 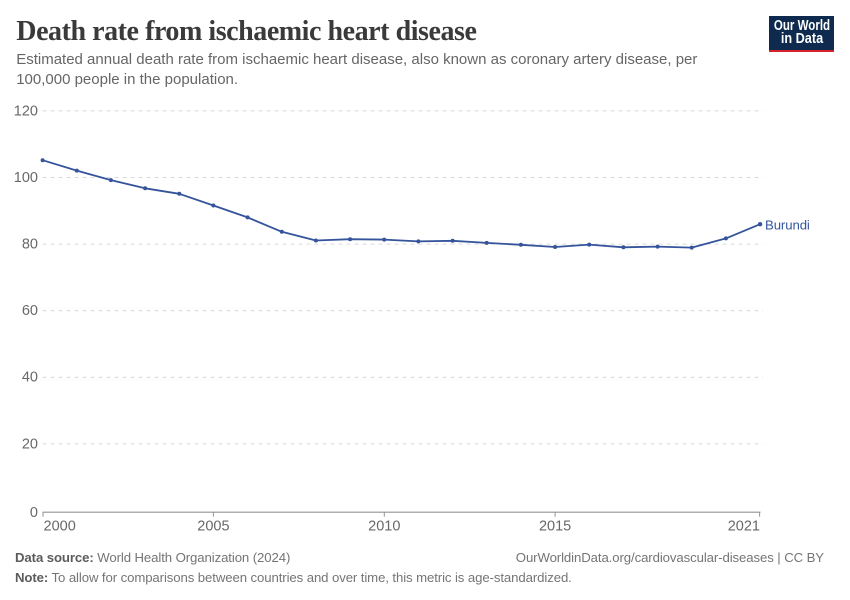 What do you see at coordinates (30, 378) in the screenshot?
I see `svg-text: 40` at bounding box center [30, 378].